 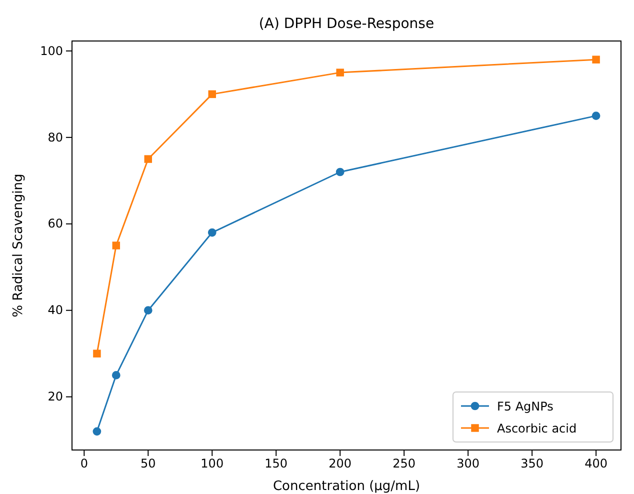 I want to click on x-tick-label: 0, so click(x=84, y=463).